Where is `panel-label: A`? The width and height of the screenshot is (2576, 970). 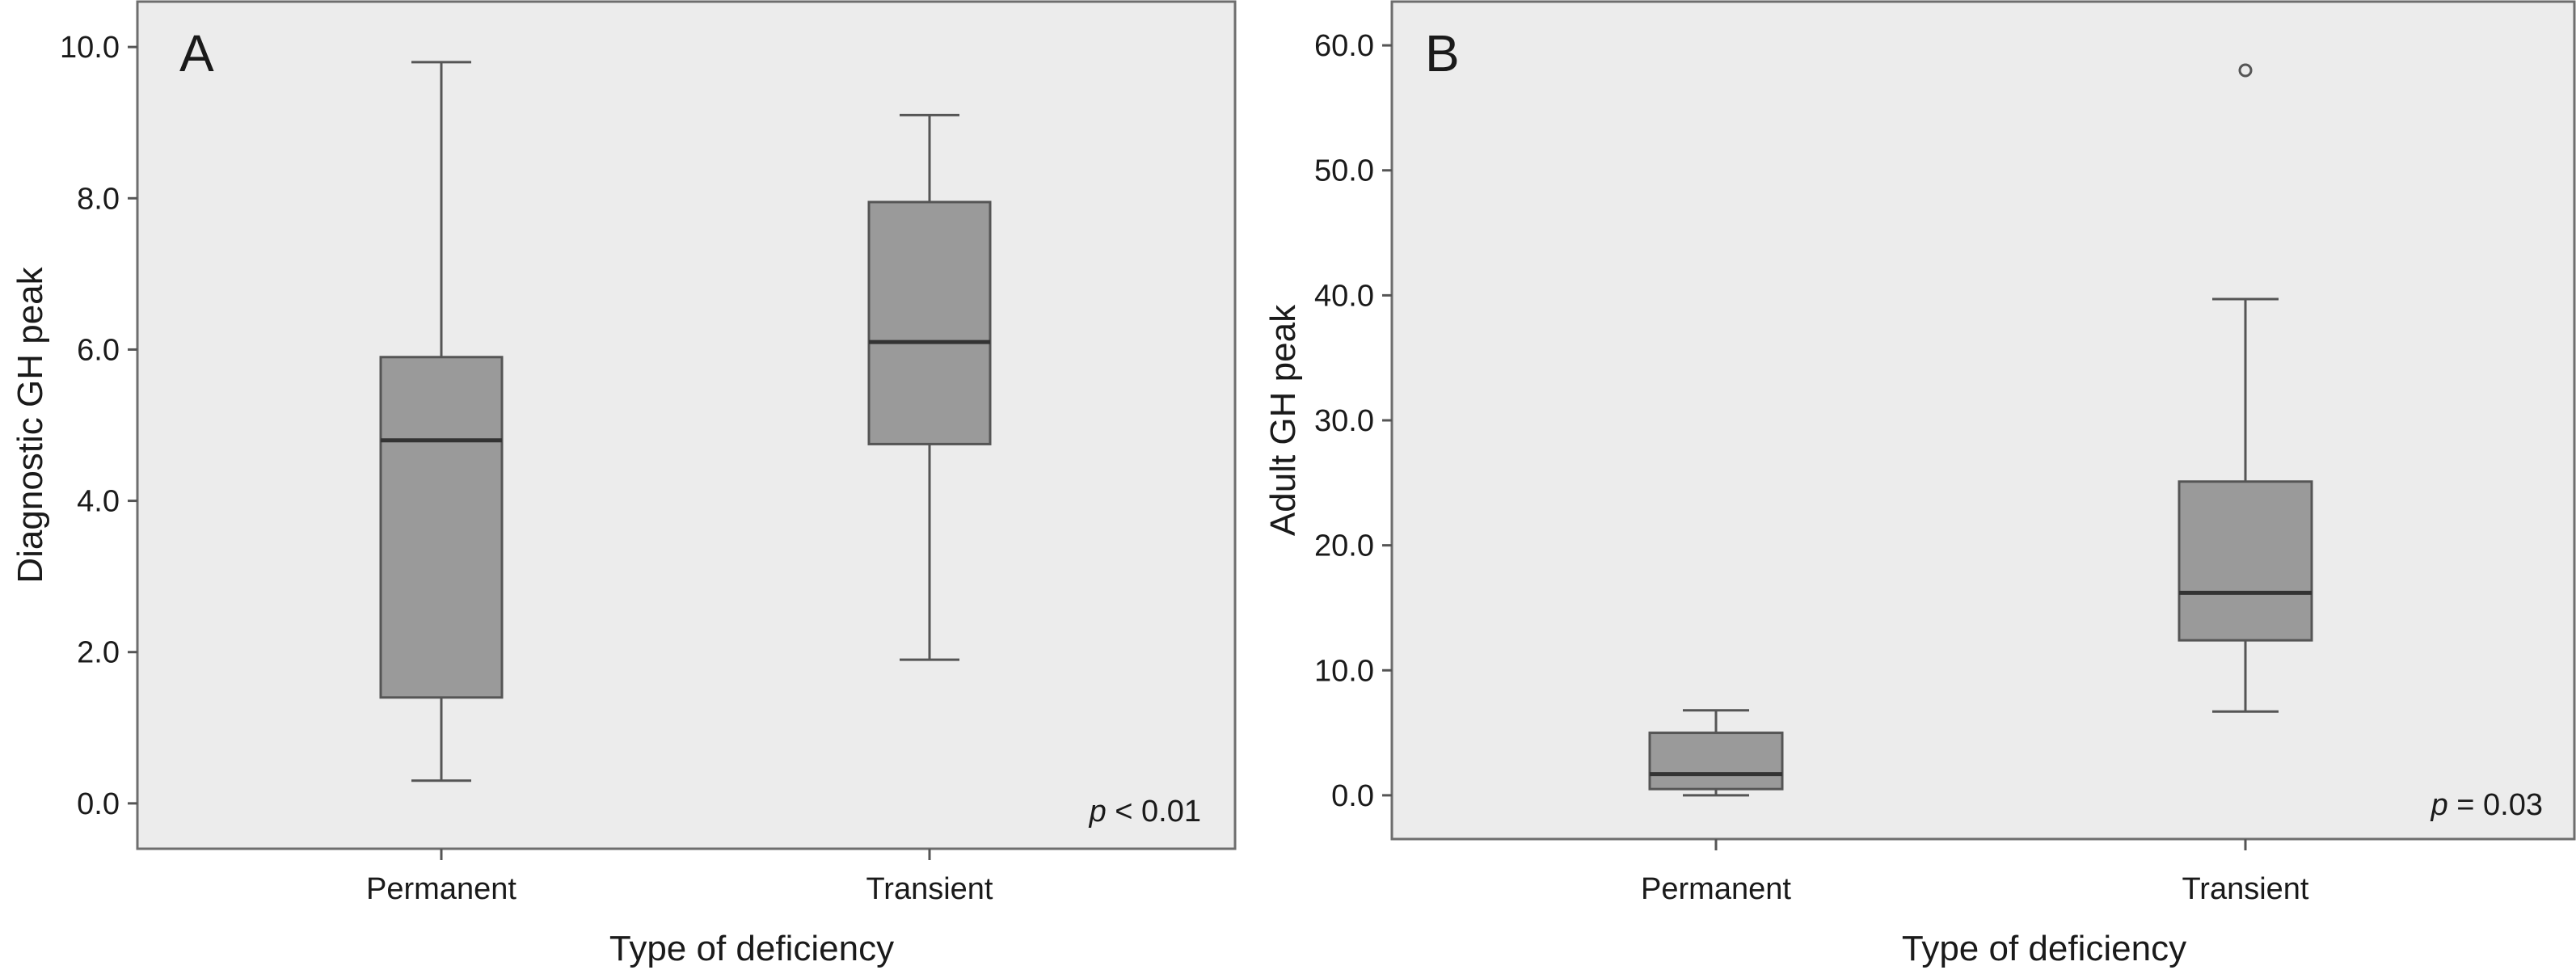
panel-label: A is located at coordinates (196, 53).